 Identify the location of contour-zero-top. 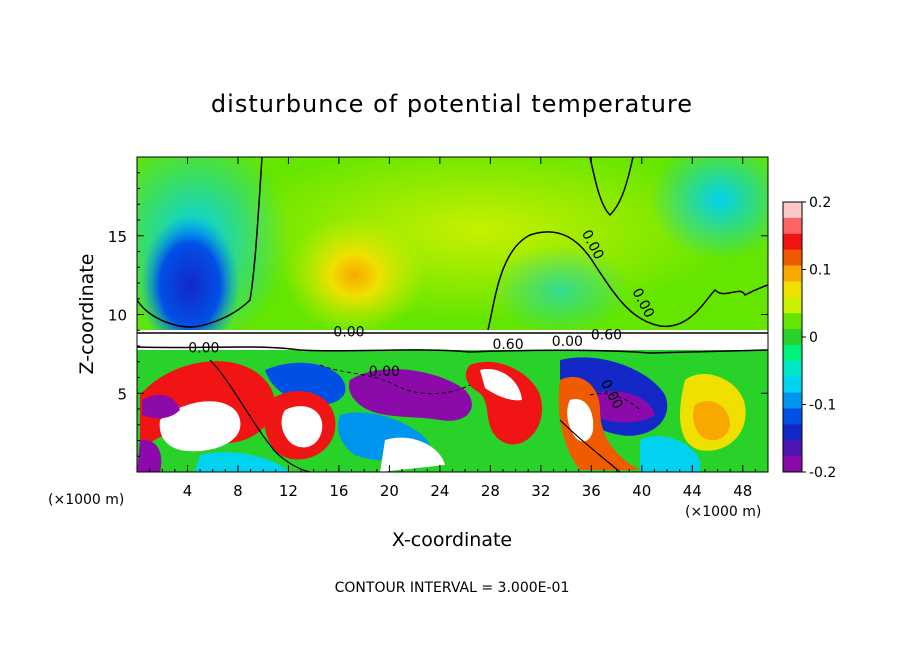
(611, 187).